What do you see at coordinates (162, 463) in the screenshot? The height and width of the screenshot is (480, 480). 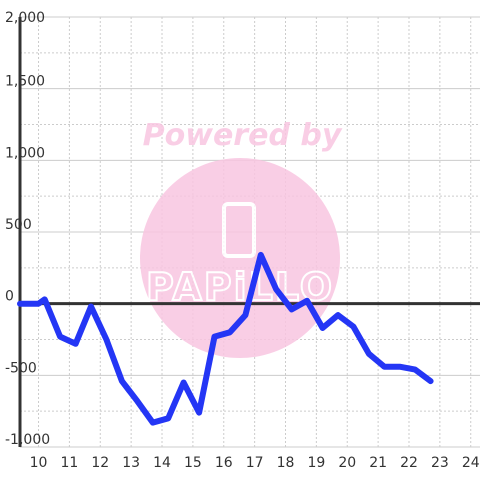 I see `x-tick-label: 14` at bounding box center [162, 463].